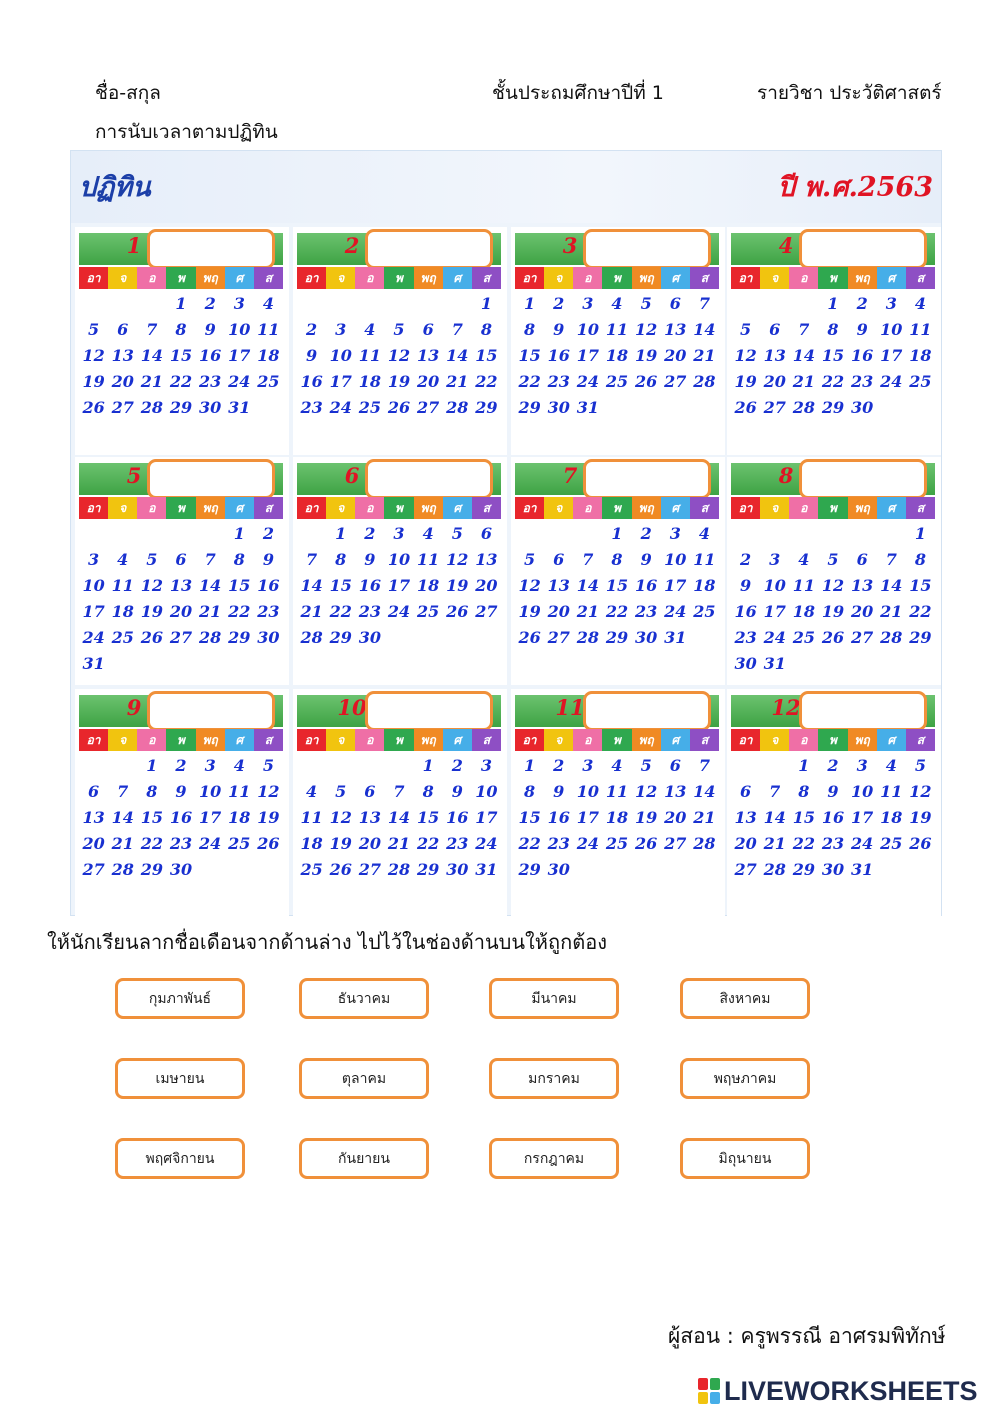  Describe the element at coordinates (180, 1078) in the screenshot. I see `month-choice-chip: เมษายน` at that location.